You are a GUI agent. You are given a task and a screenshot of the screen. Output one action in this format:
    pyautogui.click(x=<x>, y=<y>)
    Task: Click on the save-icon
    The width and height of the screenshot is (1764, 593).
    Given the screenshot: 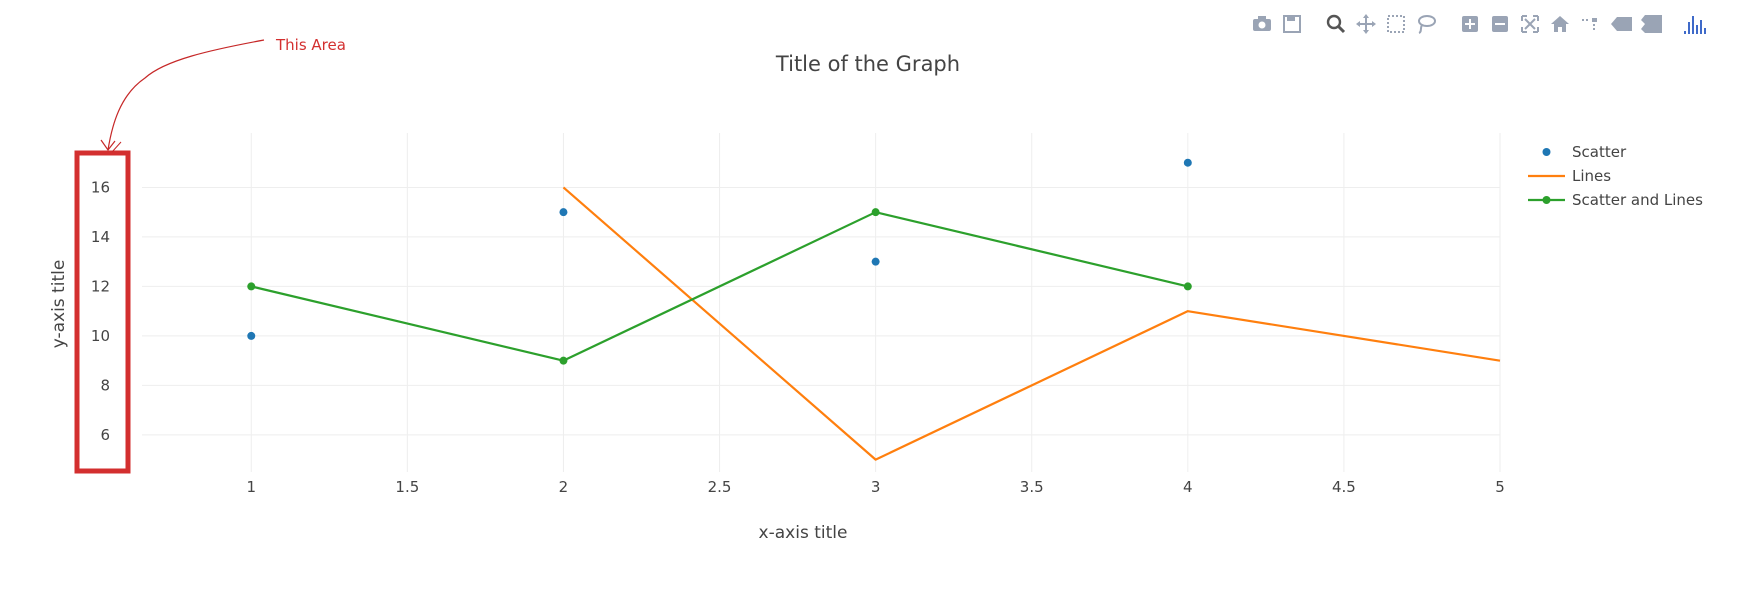 What is the action you would take?
    pyautogui.click(x=1292, y=24)
    